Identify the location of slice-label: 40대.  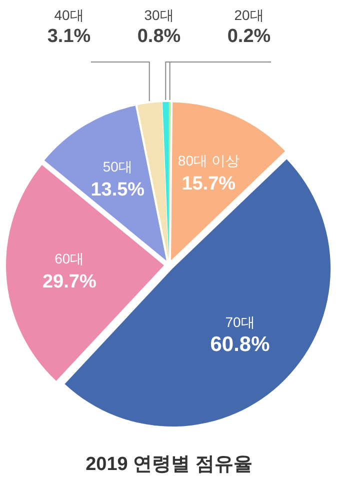
(69, 15).